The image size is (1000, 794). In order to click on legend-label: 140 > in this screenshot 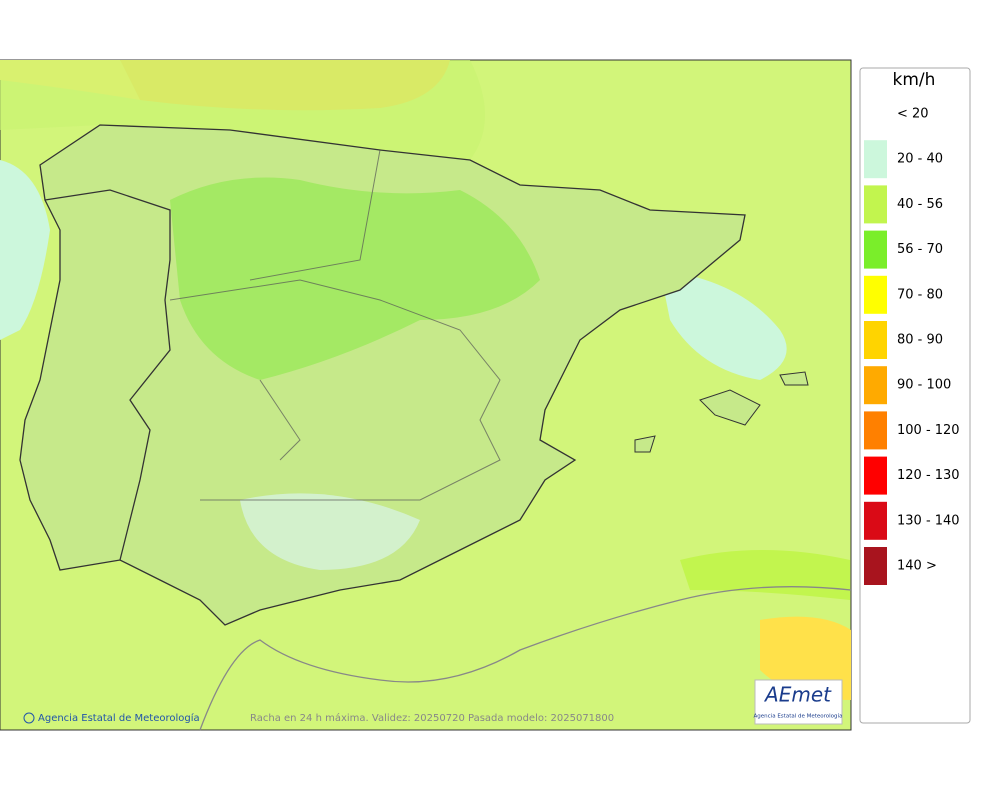, I will do `click(917, 566)`.